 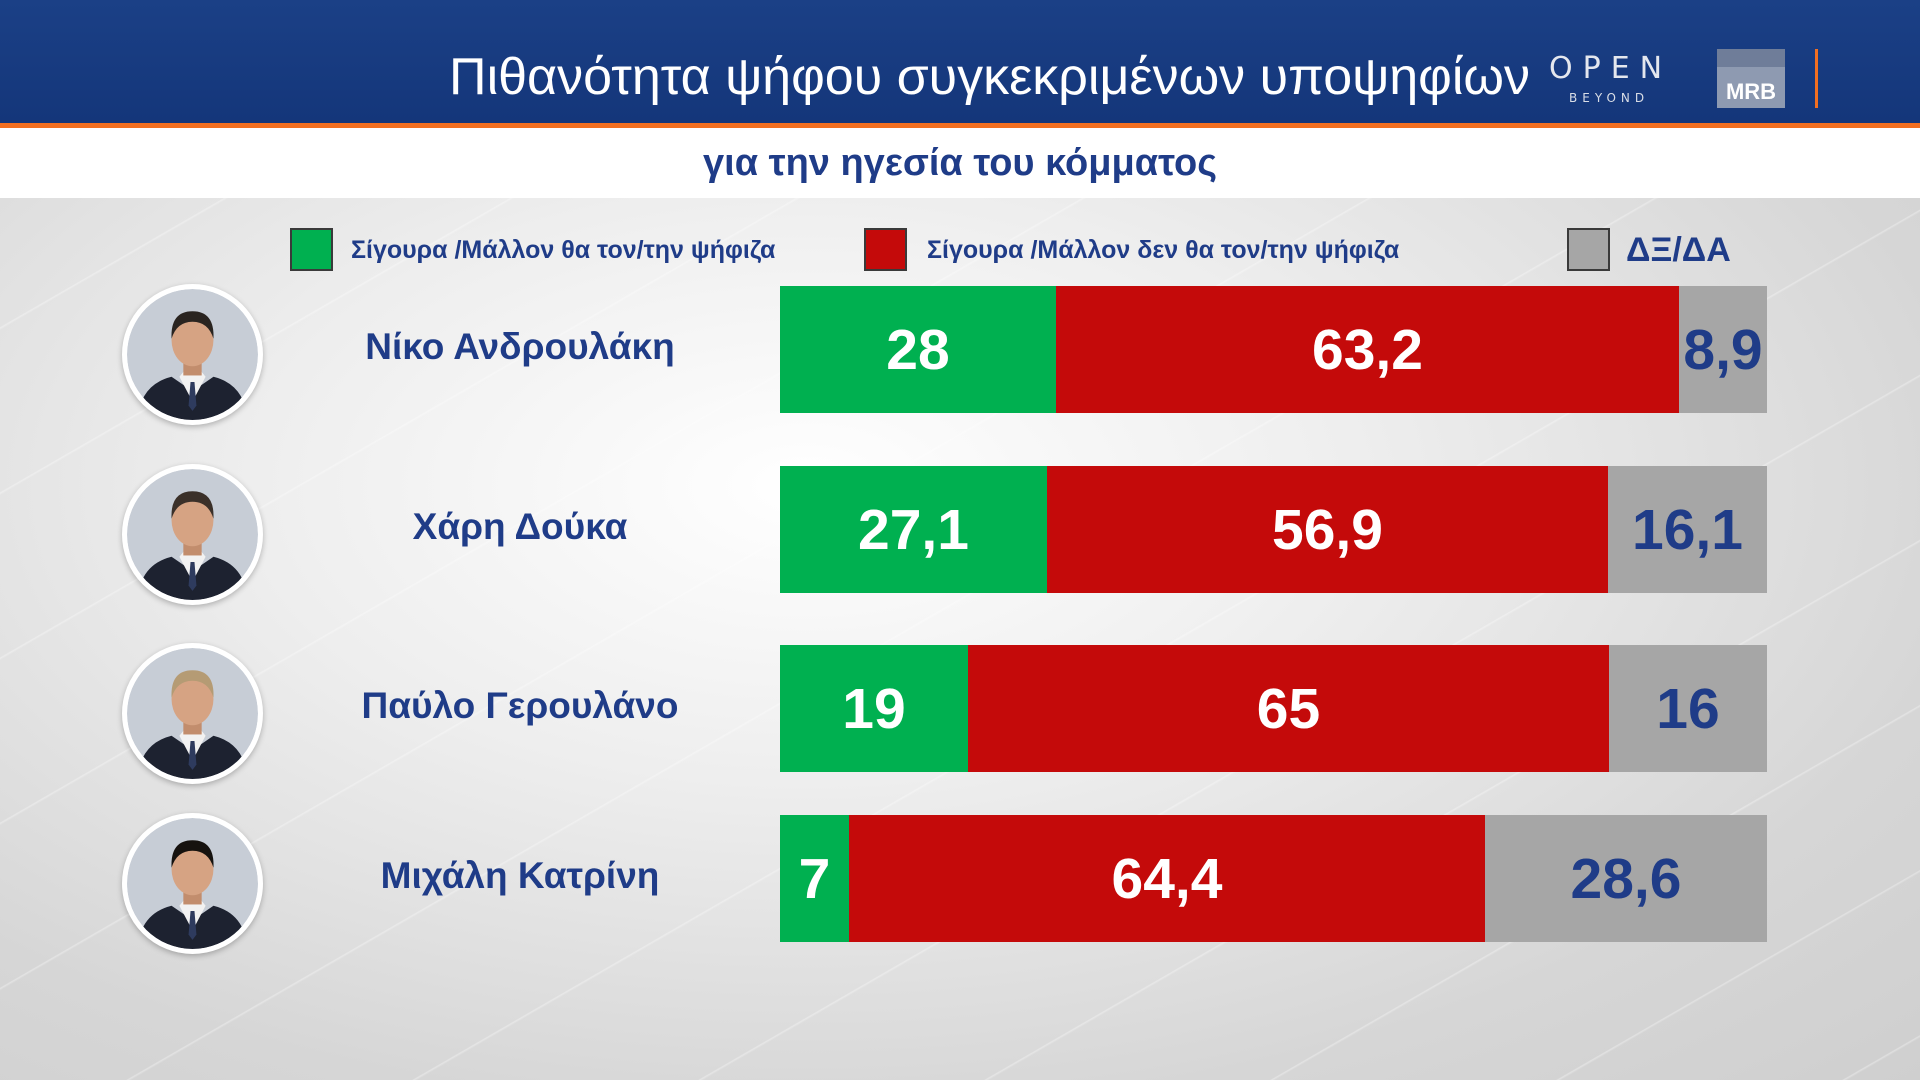 I want to click on bar-segment-dk: 28,6, so click(x=1626, y=878).